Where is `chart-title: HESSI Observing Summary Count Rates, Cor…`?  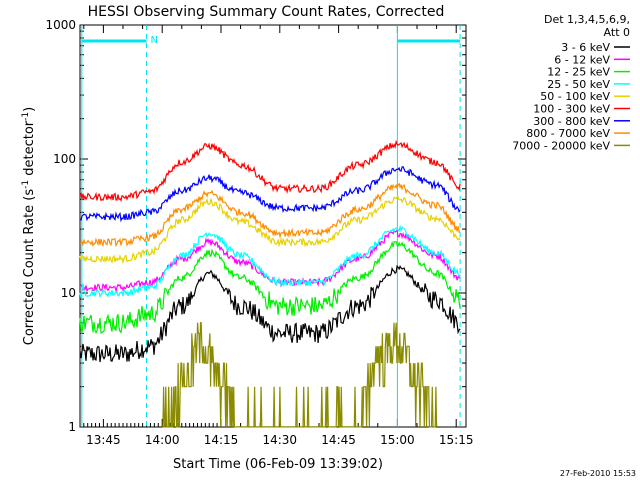
chart-title: HESSI Observing Summary Count Rates, Cor… is located at coordinates (266, 12).